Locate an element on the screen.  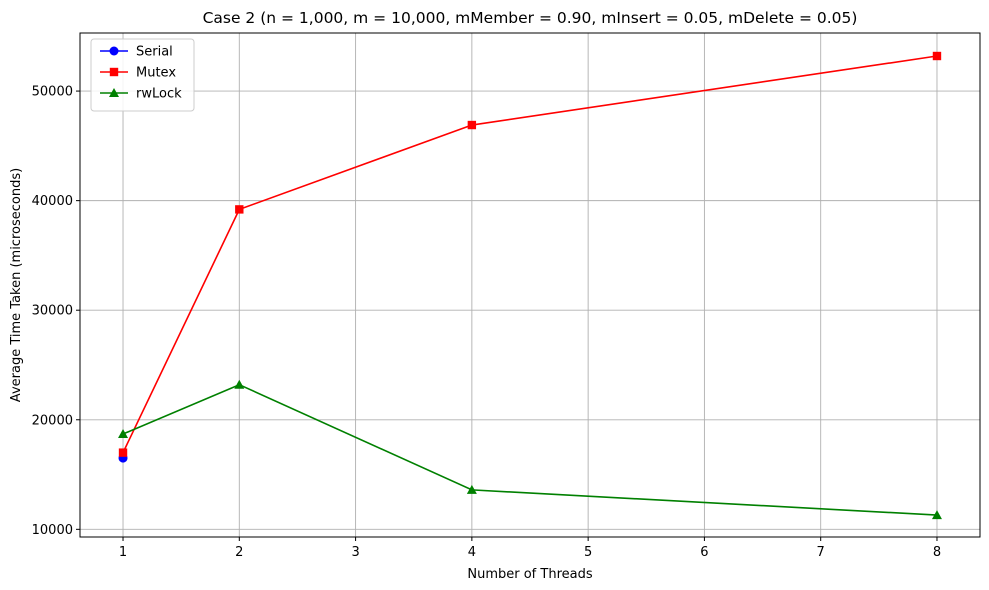
y-tick-label: 30000 is located at coordinates (52, 311).